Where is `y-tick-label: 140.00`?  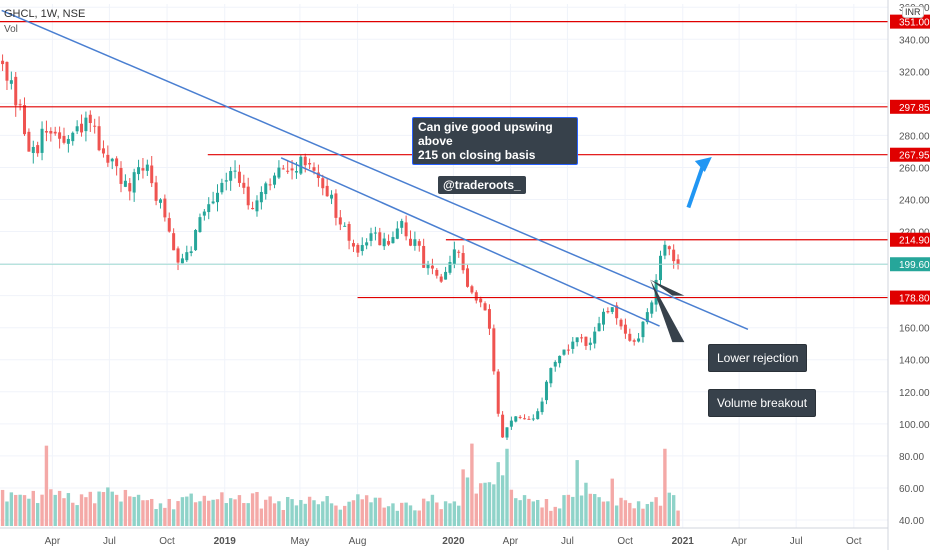 y-tick-label: 140.00 is located at coordinates (914, 361).